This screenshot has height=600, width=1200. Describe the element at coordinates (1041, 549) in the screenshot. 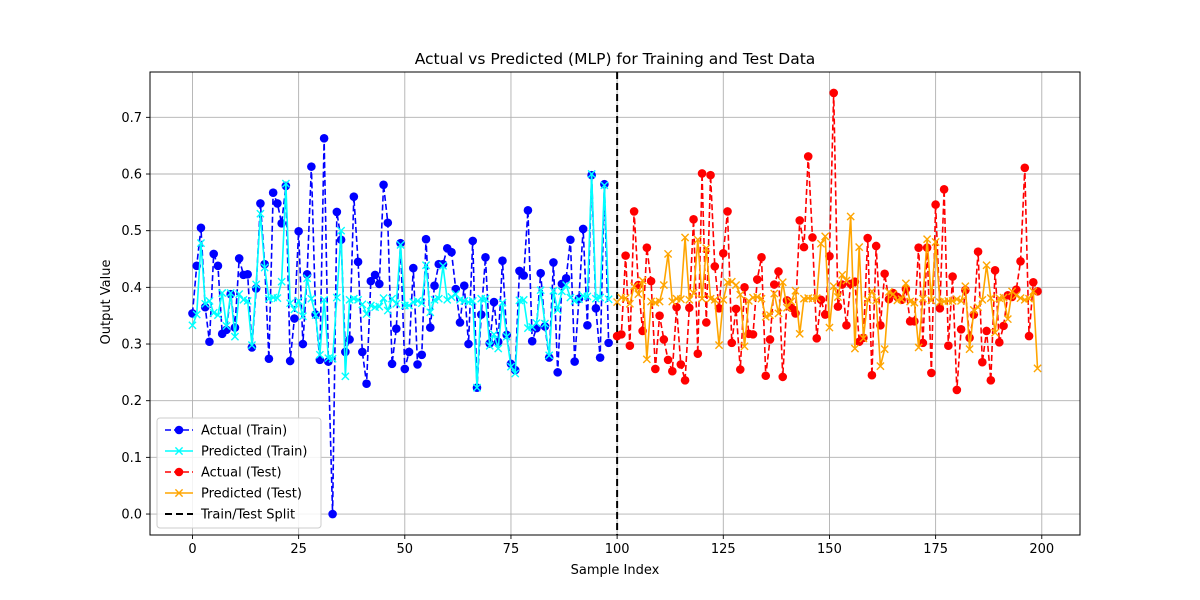

I see `x-tick-label: 200` at that location.